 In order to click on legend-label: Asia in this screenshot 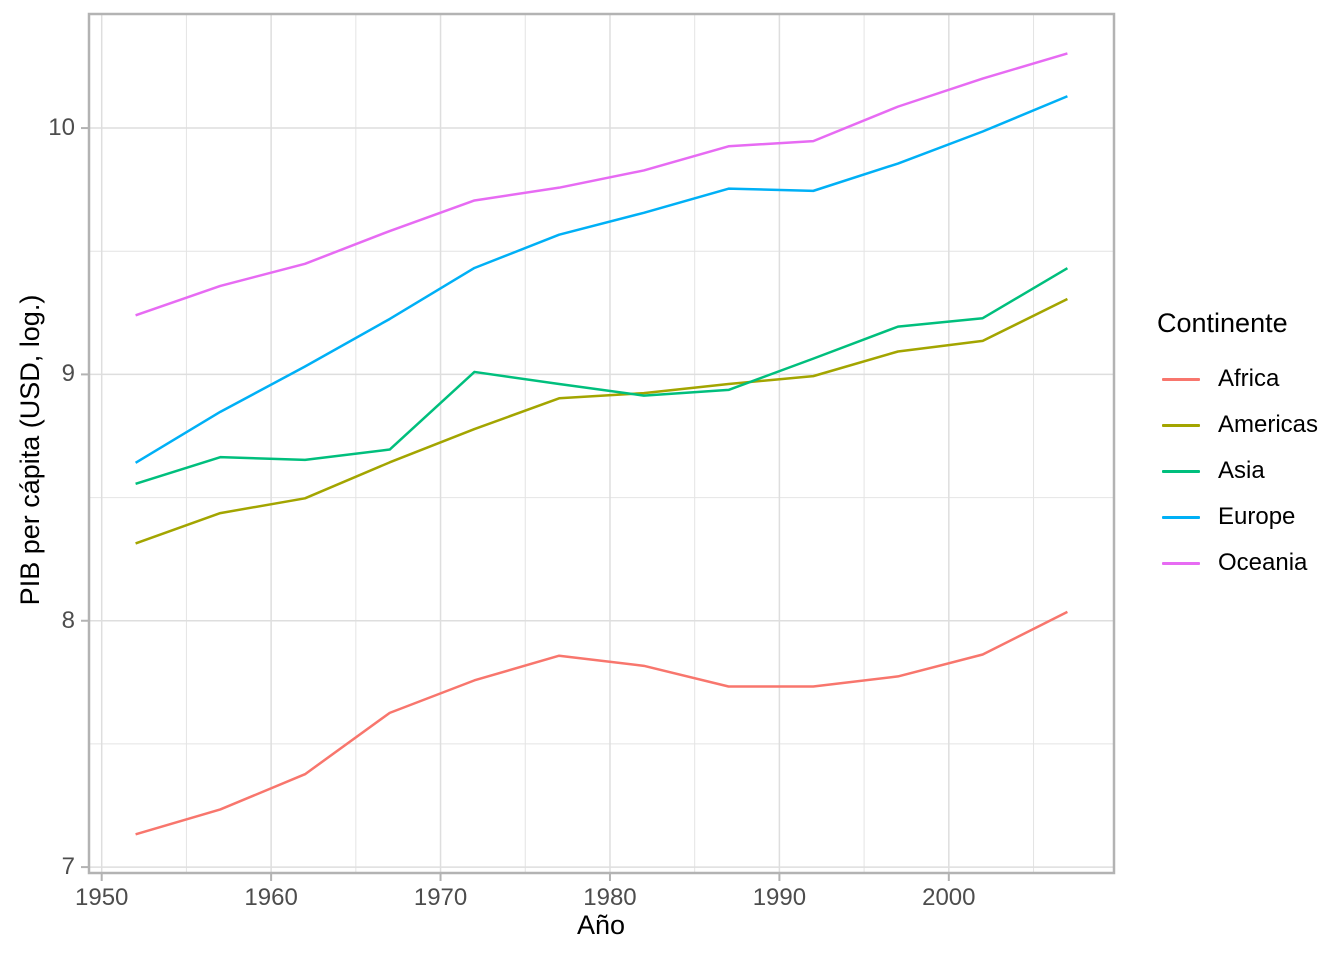, I will do `click(1241, 470)`.